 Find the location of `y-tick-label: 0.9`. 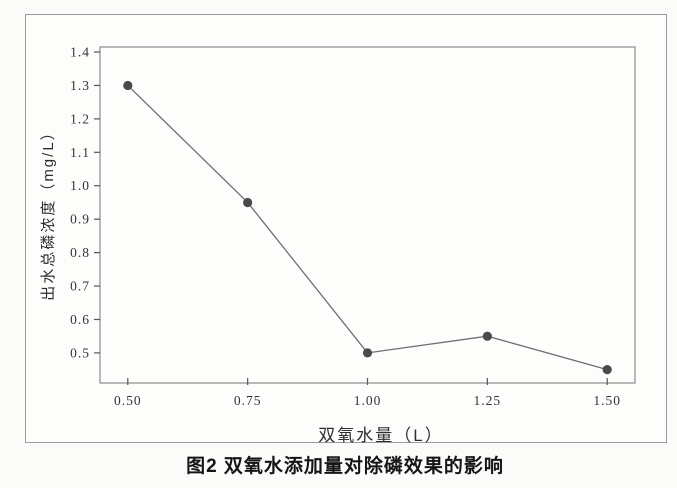

y-tick-label: 0.9 is located at coordinates (80, 219).